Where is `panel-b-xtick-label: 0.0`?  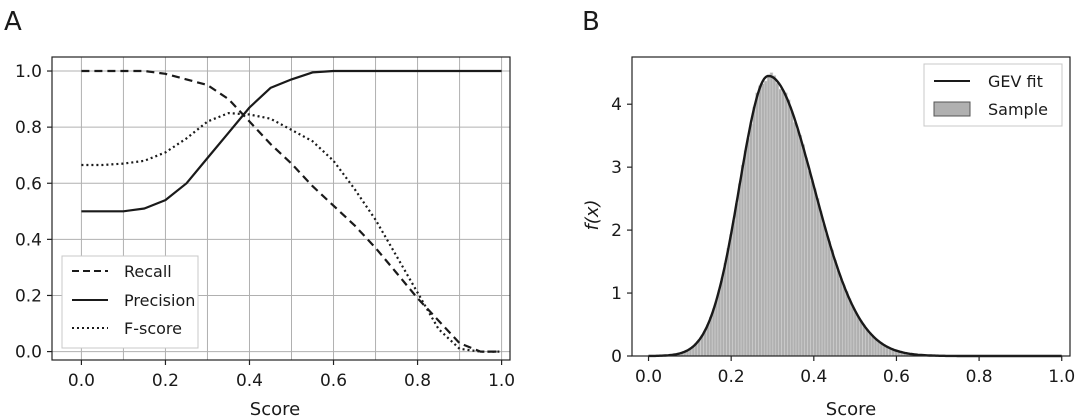
panel-b-xtick-label: 0.0 is located at coordinates (648, 377).